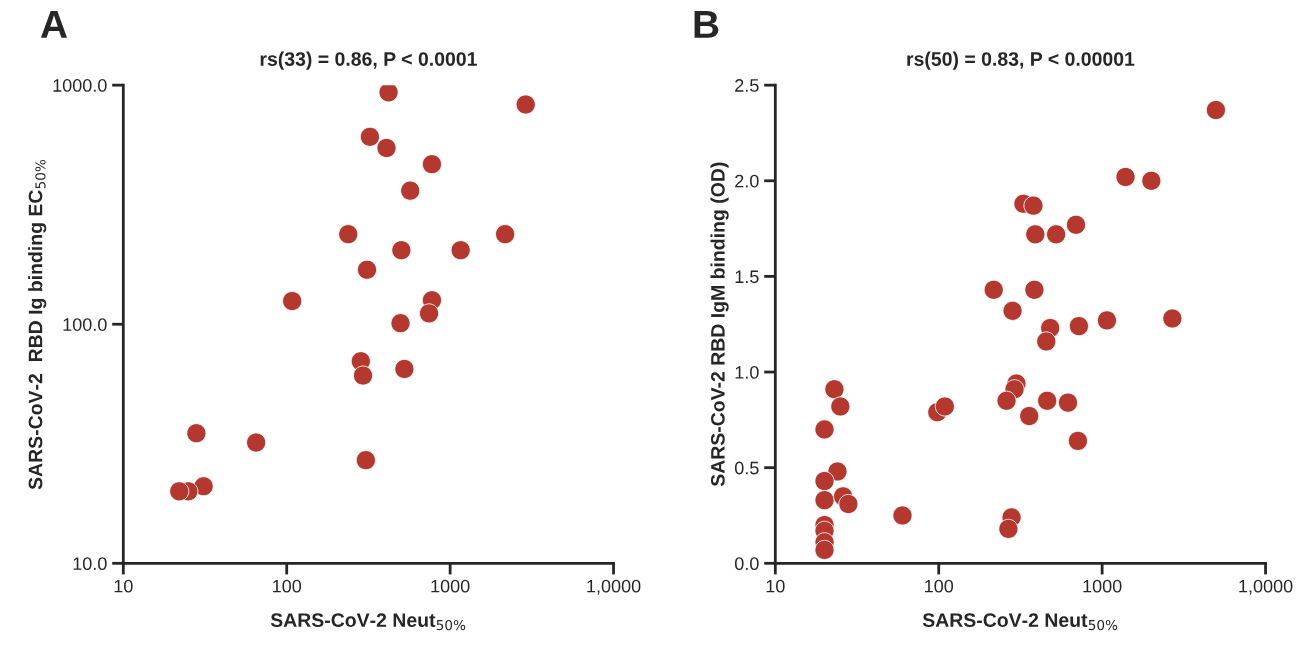  Describe the element at coordinates (746, 468) in the screenshot. I see `y-tick-label: 0.5` at that location.